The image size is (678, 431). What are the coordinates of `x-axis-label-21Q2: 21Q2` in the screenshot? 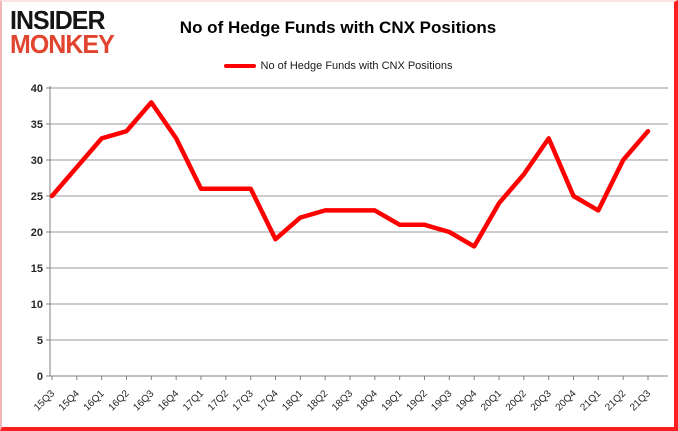 It's located at (615, 400).